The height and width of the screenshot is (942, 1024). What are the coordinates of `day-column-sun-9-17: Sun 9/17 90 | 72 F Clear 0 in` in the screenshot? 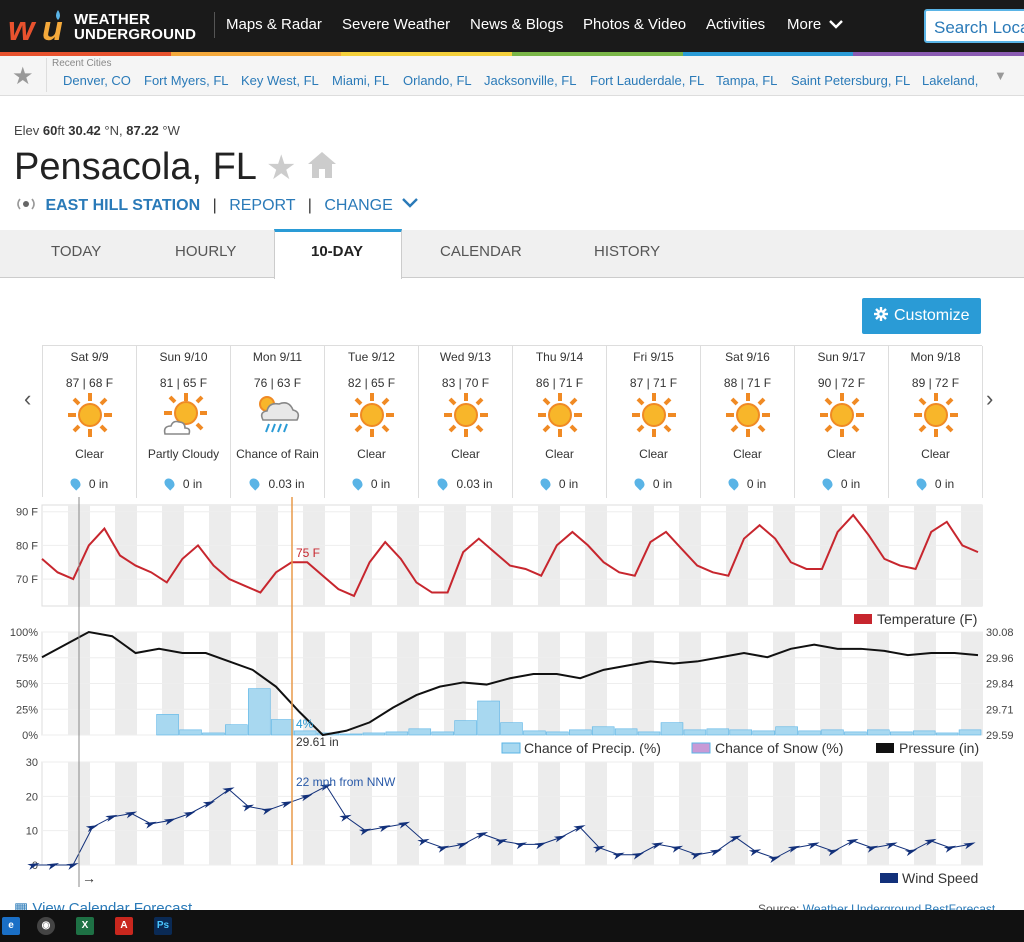 It's located at (842, 422).